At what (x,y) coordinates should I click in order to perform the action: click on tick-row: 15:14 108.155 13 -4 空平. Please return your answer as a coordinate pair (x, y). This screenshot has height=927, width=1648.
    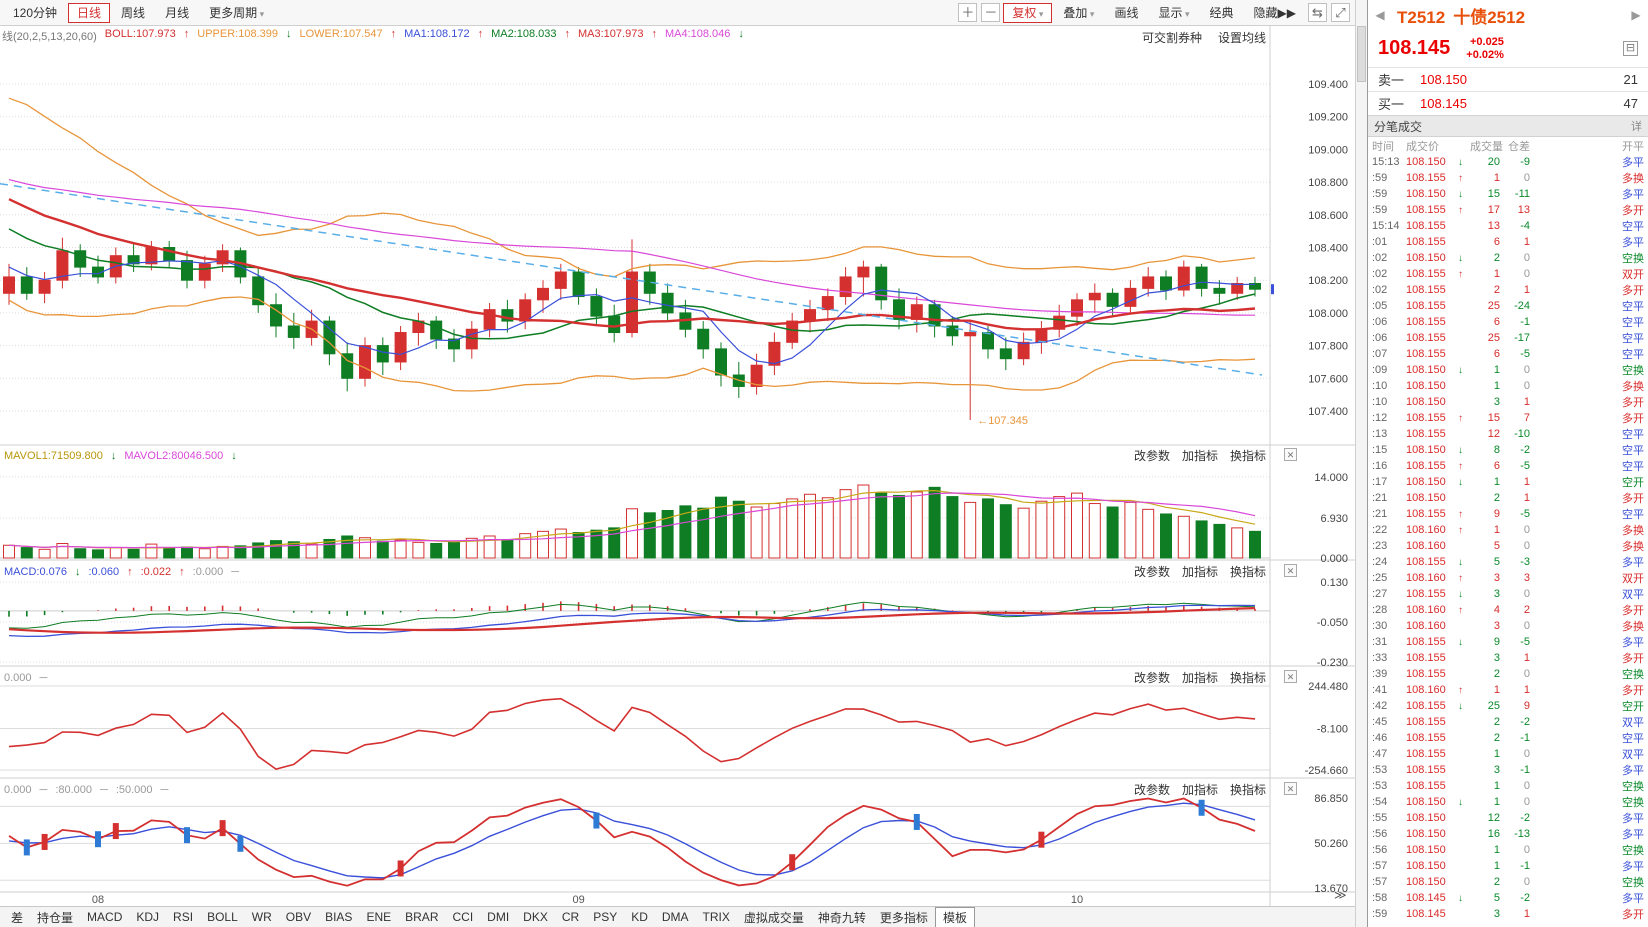
    Looking at the image, I should click on (1508, 226).